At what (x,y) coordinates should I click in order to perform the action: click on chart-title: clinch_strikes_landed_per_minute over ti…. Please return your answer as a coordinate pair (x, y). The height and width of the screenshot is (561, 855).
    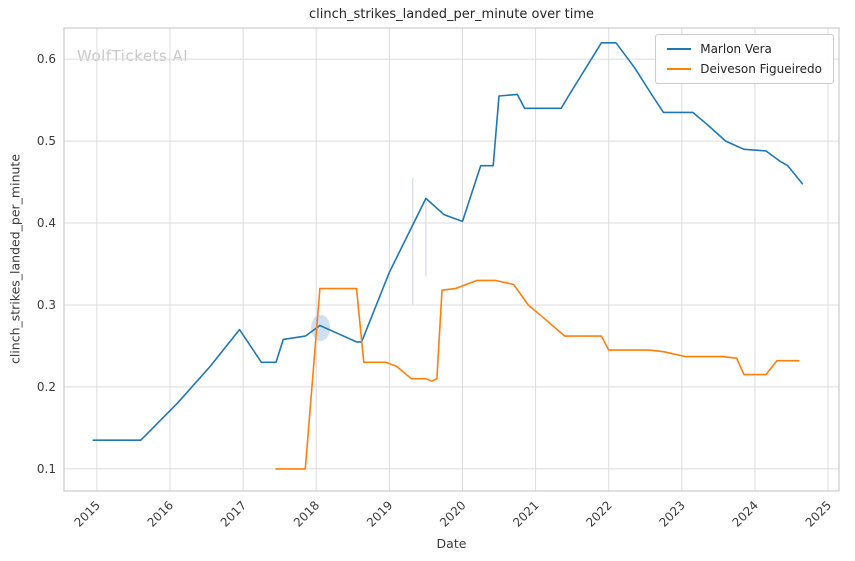
    Looking at the image, I should click on (451, 14).